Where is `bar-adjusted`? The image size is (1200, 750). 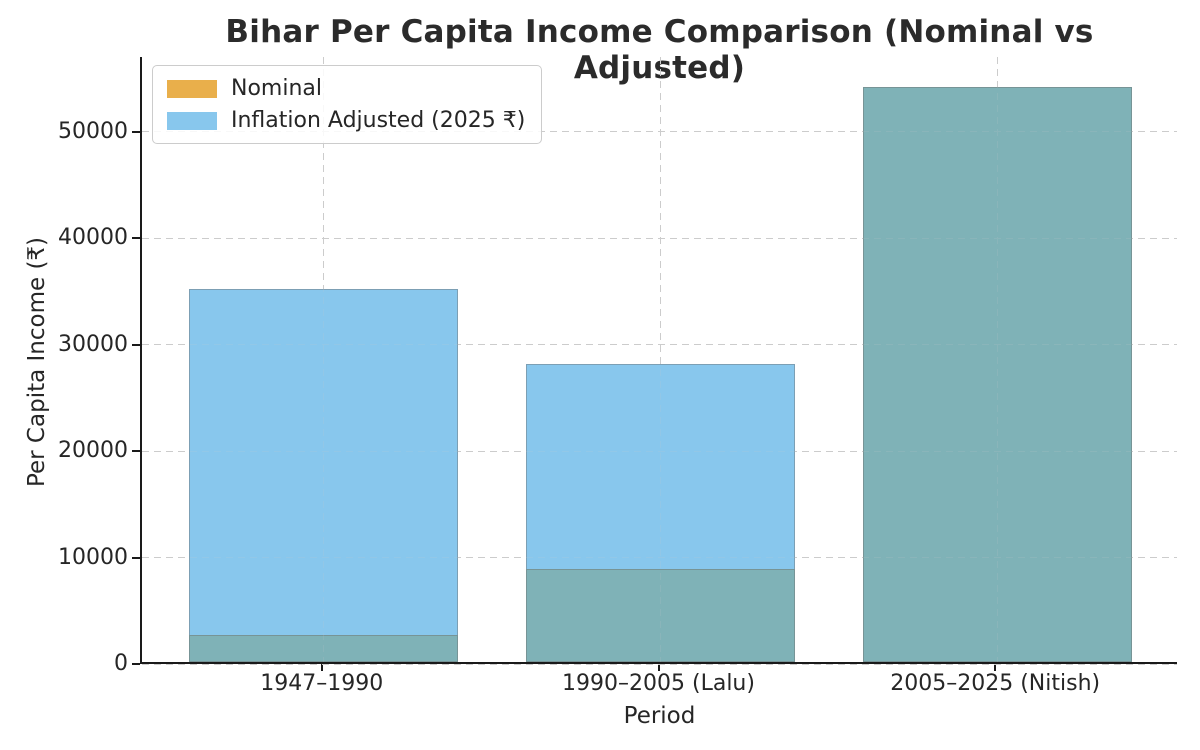
bar-adjusted is located at coordinates (324, 475).